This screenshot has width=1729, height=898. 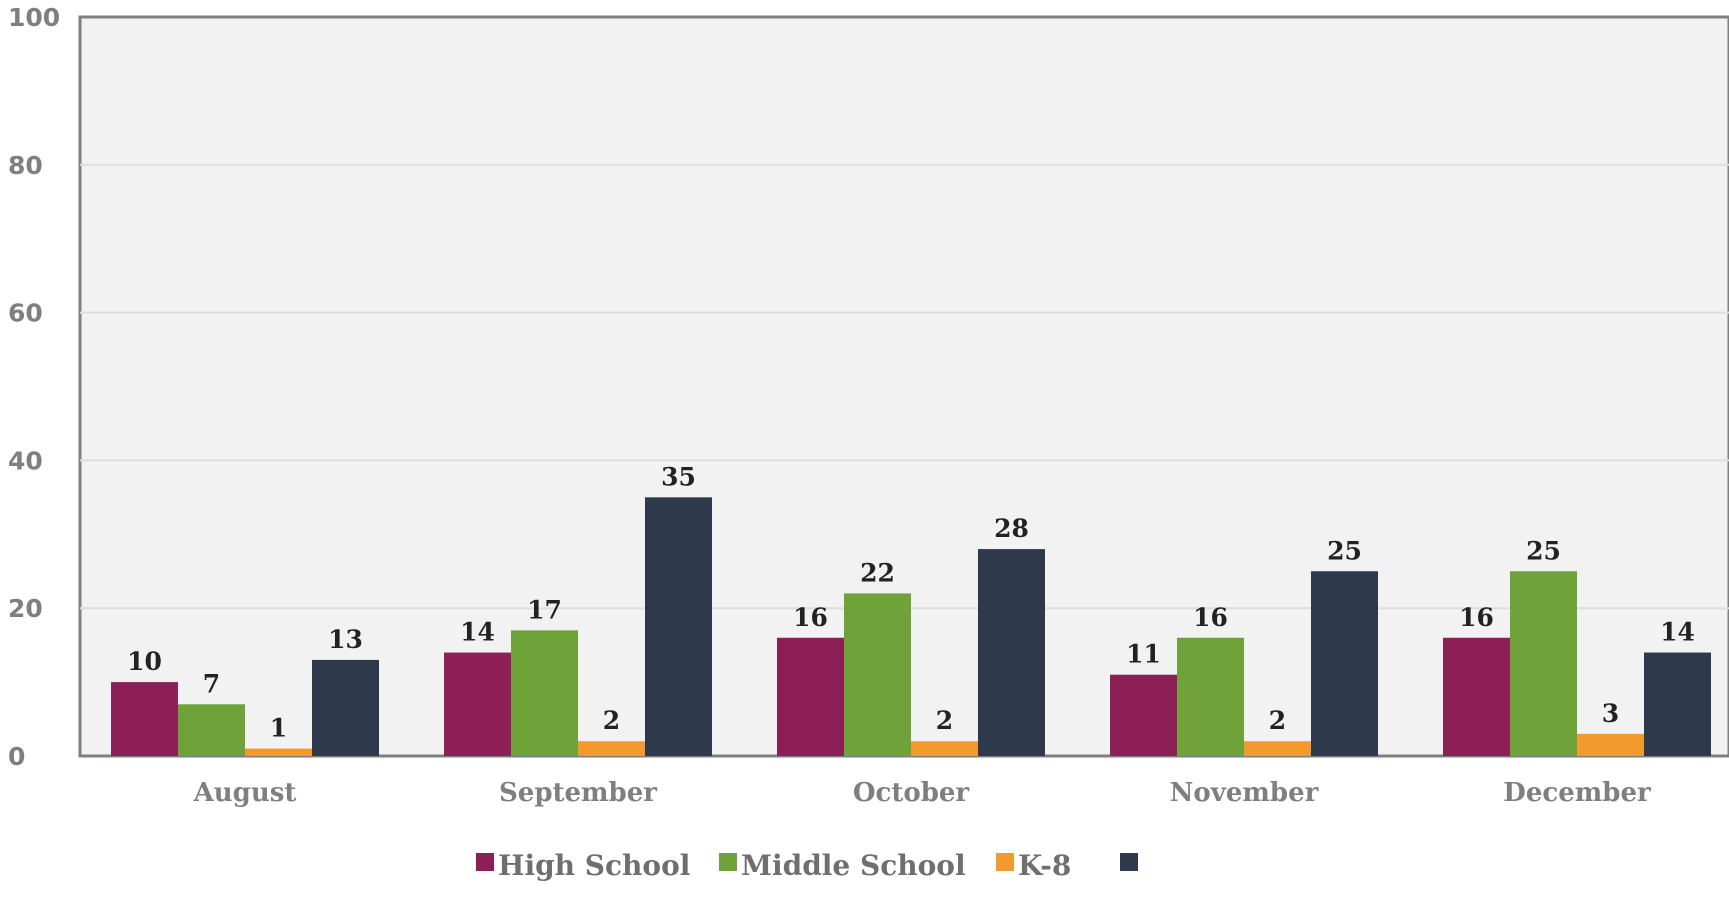 I want to click on legend-label: High School, so click(x=594, y=865).